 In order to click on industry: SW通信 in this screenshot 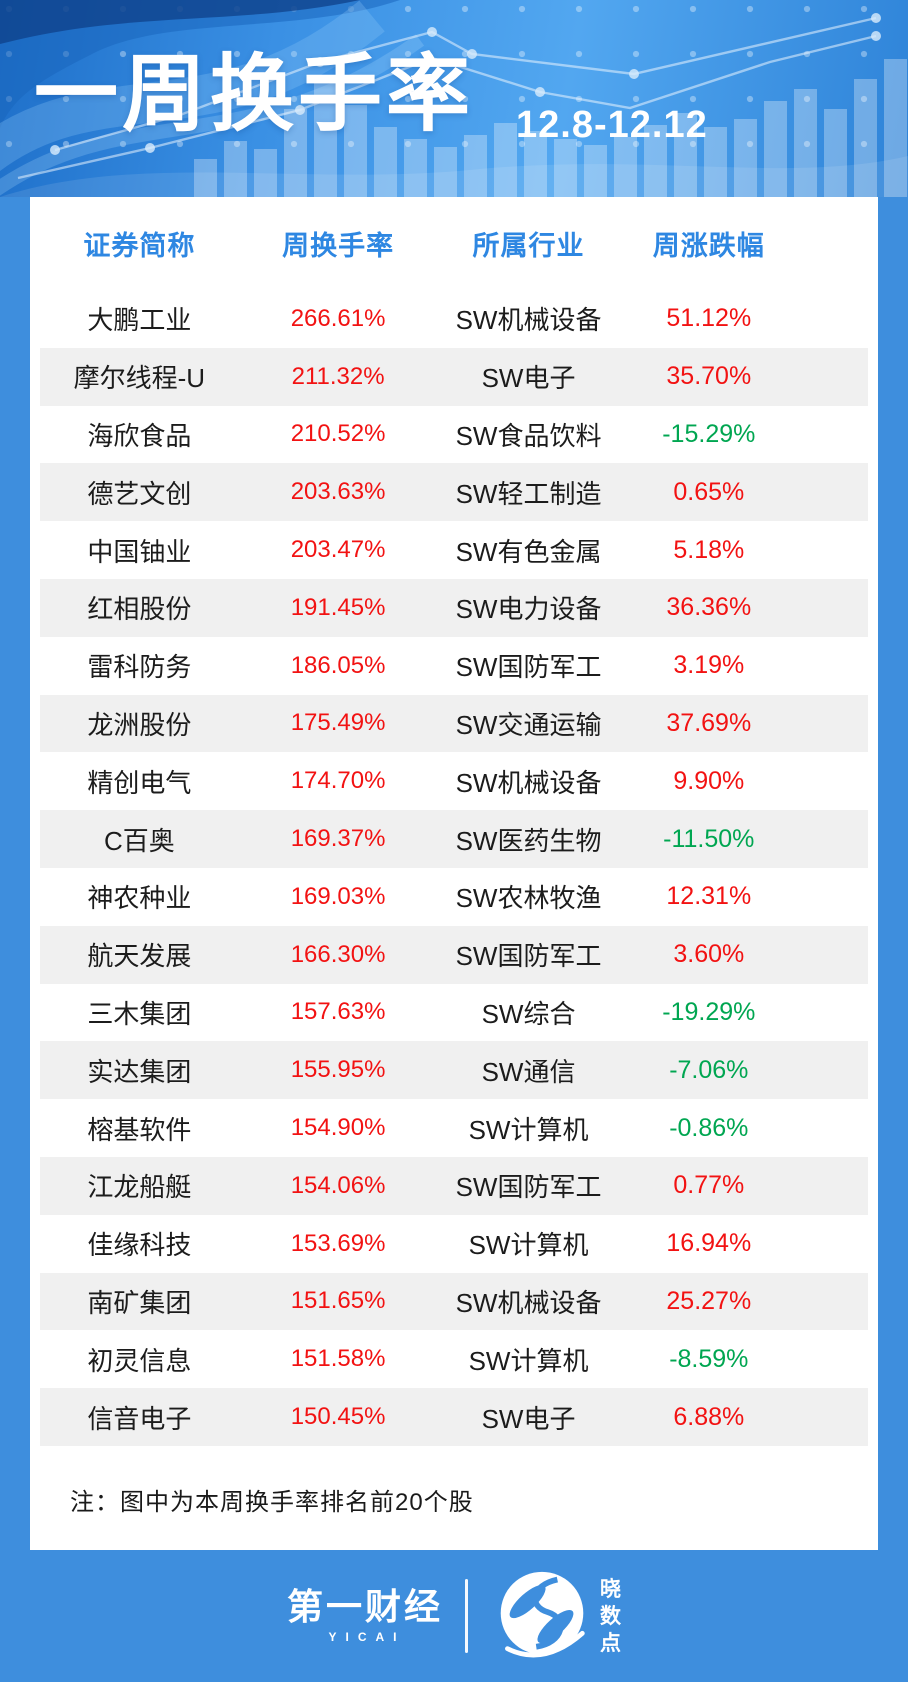, I will do `click(528, 1071)`.